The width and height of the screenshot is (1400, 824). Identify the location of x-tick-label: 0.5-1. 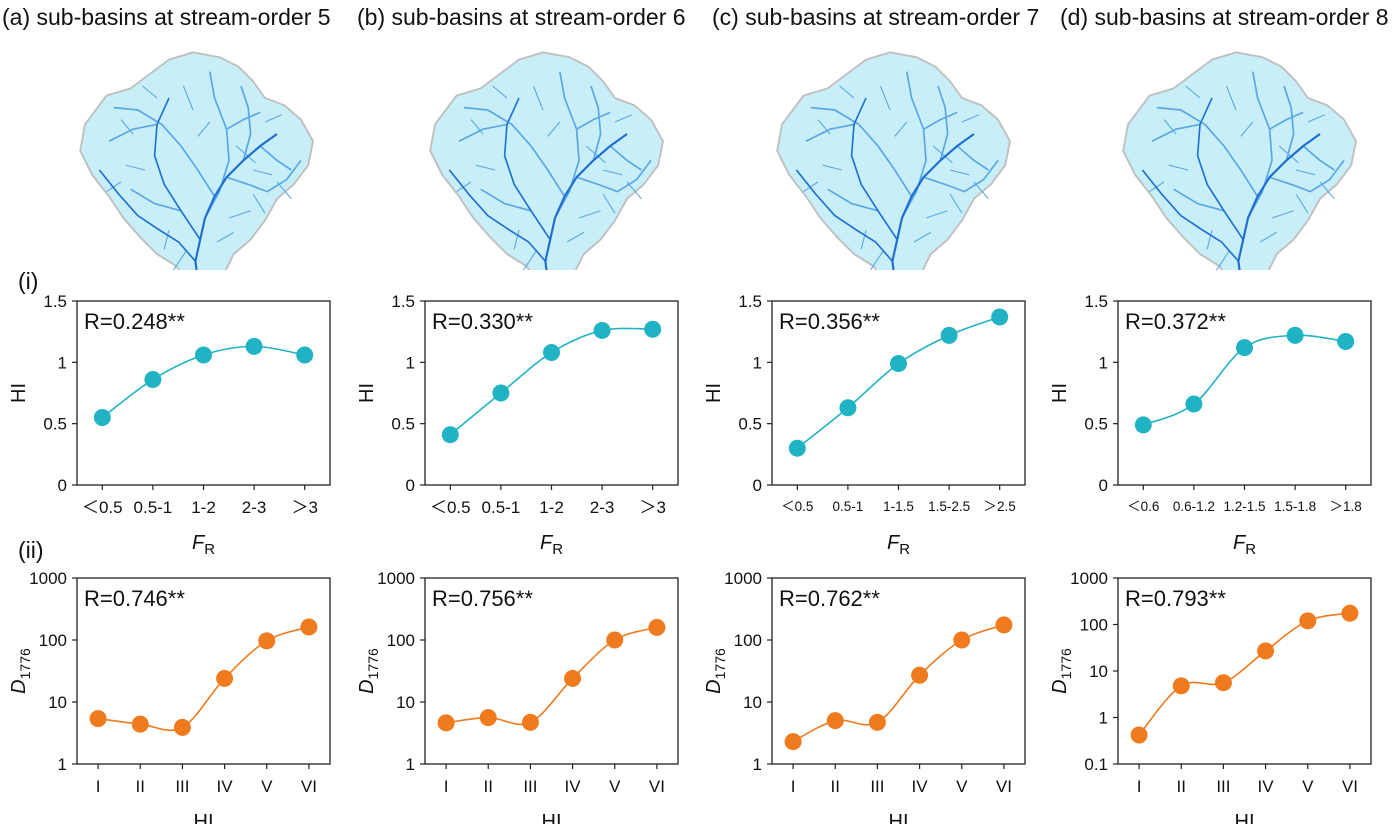
(153, 507).